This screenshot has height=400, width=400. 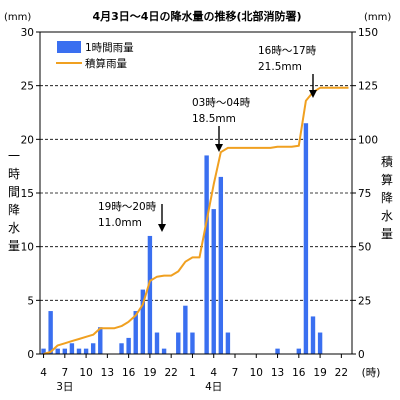 I want to click on right-tick-label: 150, so click(x=368, y=33).